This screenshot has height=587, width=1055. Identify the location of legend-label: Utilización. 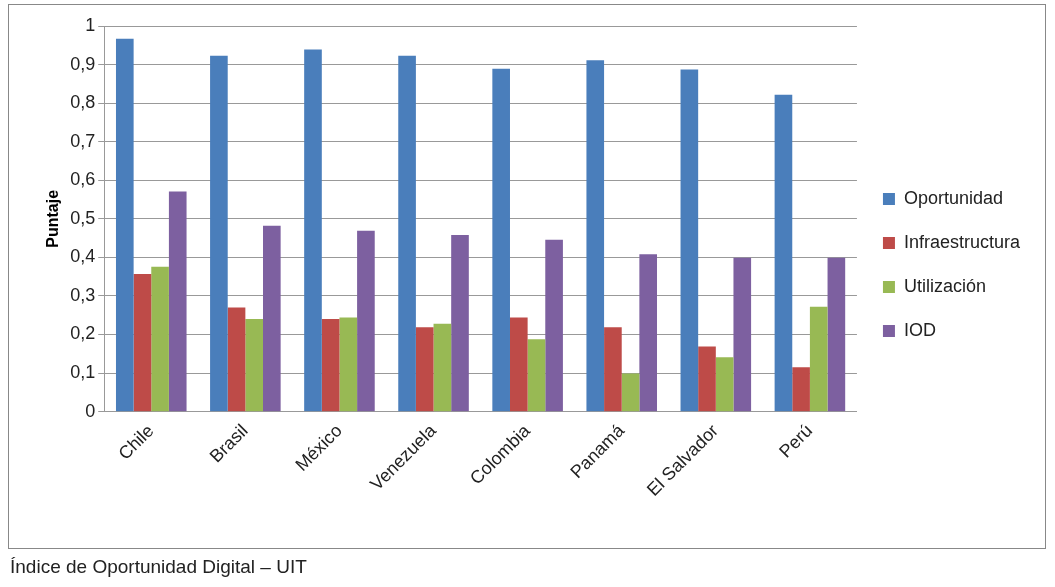
(944, 285).